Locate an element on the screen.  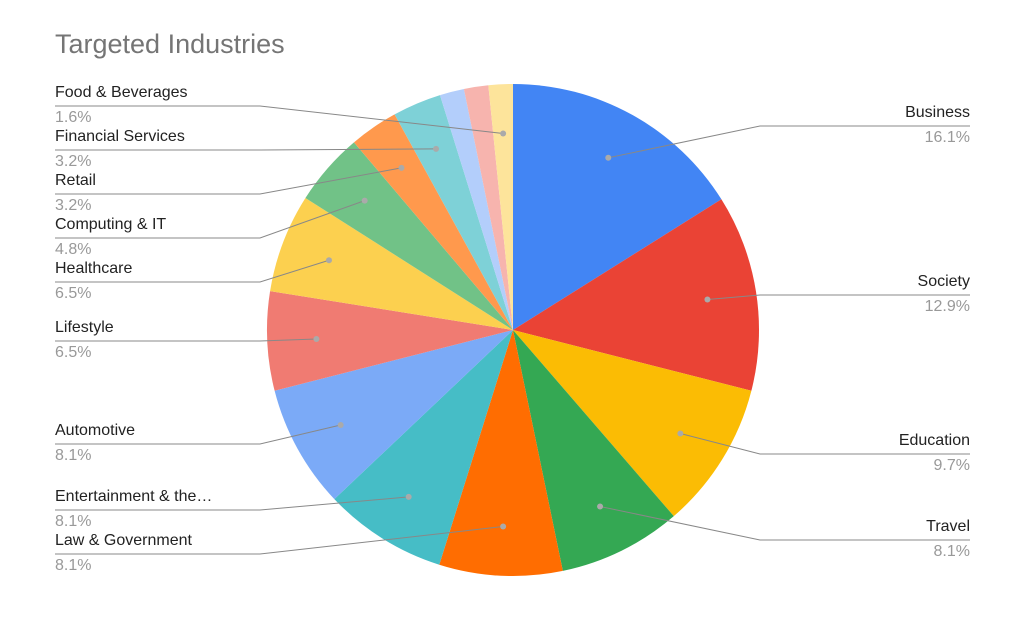
chart-title: Targeted Industries is located at coordinates (170, 44).